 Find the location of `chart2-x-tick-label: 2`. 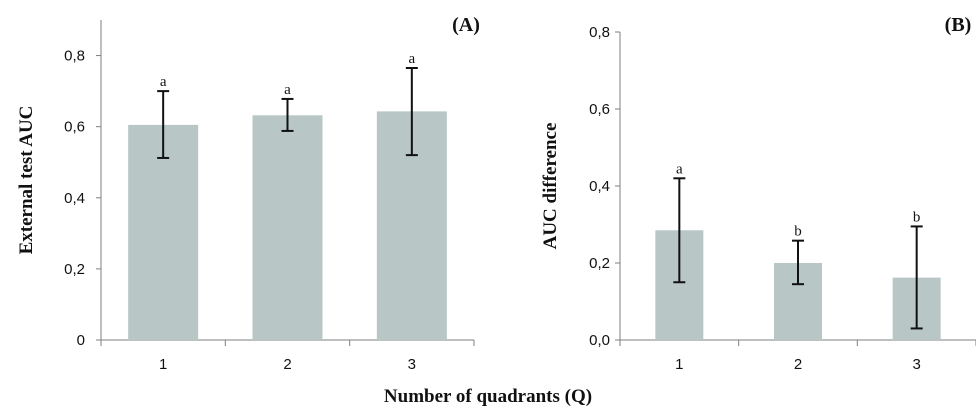

chart2-x-tick-label: 2 is located at coordinates (798, 364).